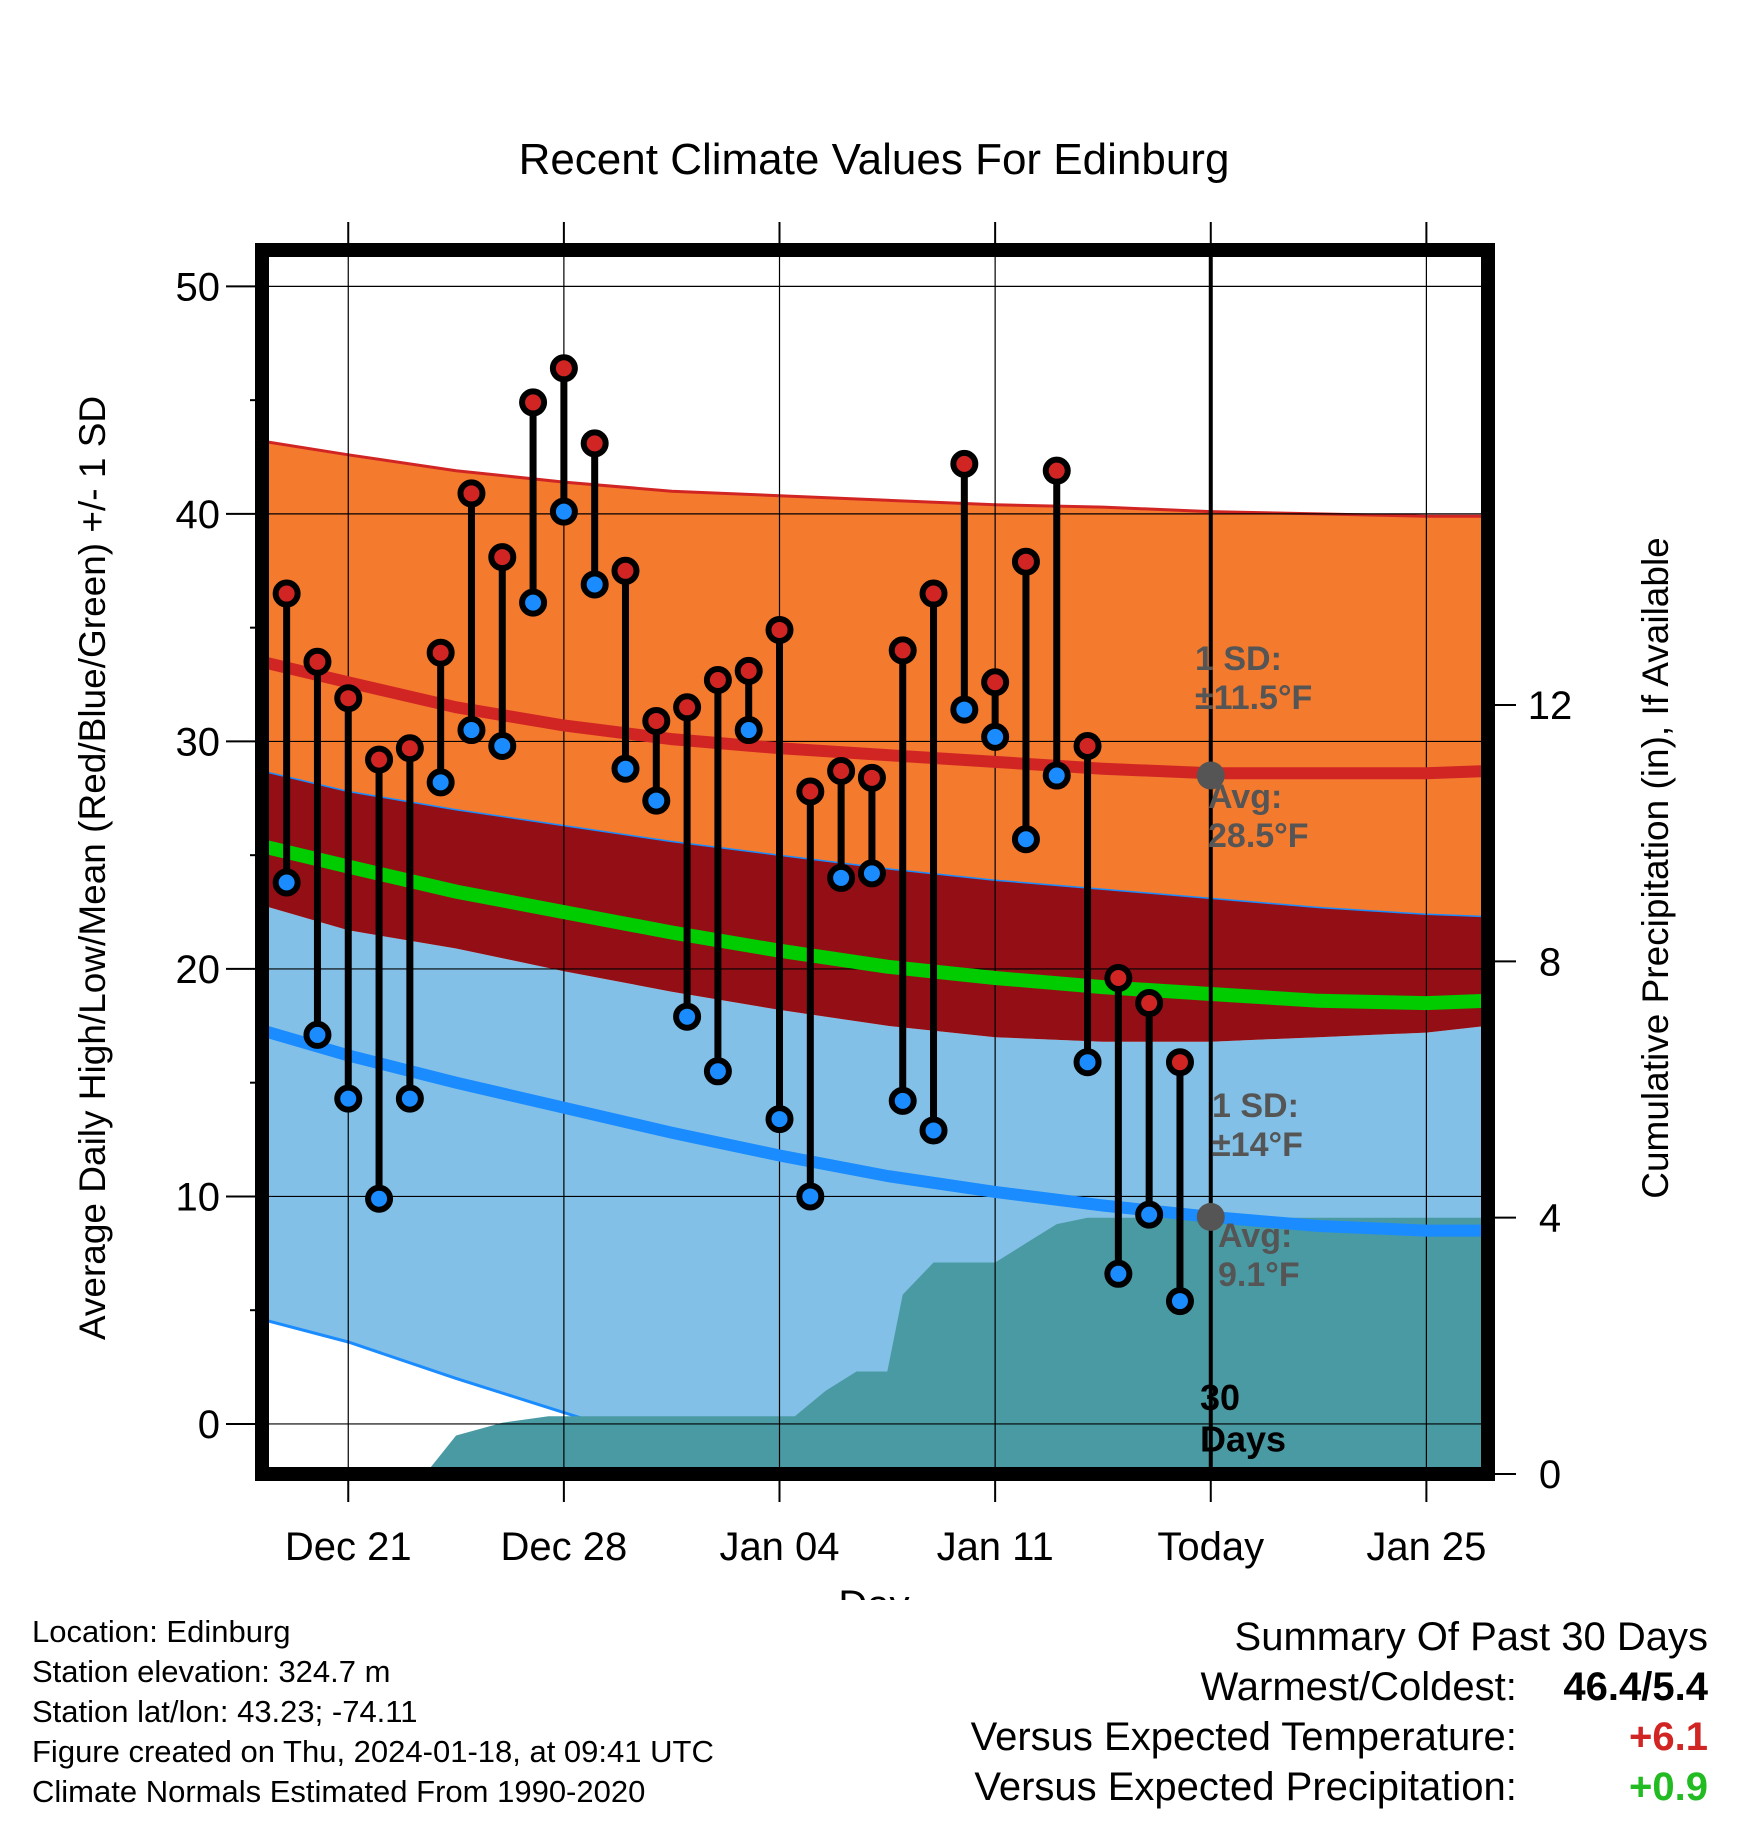 The height and width of the screenshot is (1828, 1748). I want to click on overlap-band, so click(875, 906).